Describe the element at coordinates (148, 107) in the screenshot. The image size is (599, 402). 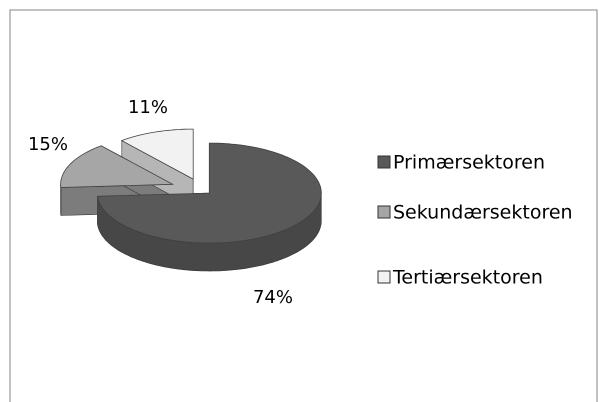
I see `data-label: 11%` at that location.